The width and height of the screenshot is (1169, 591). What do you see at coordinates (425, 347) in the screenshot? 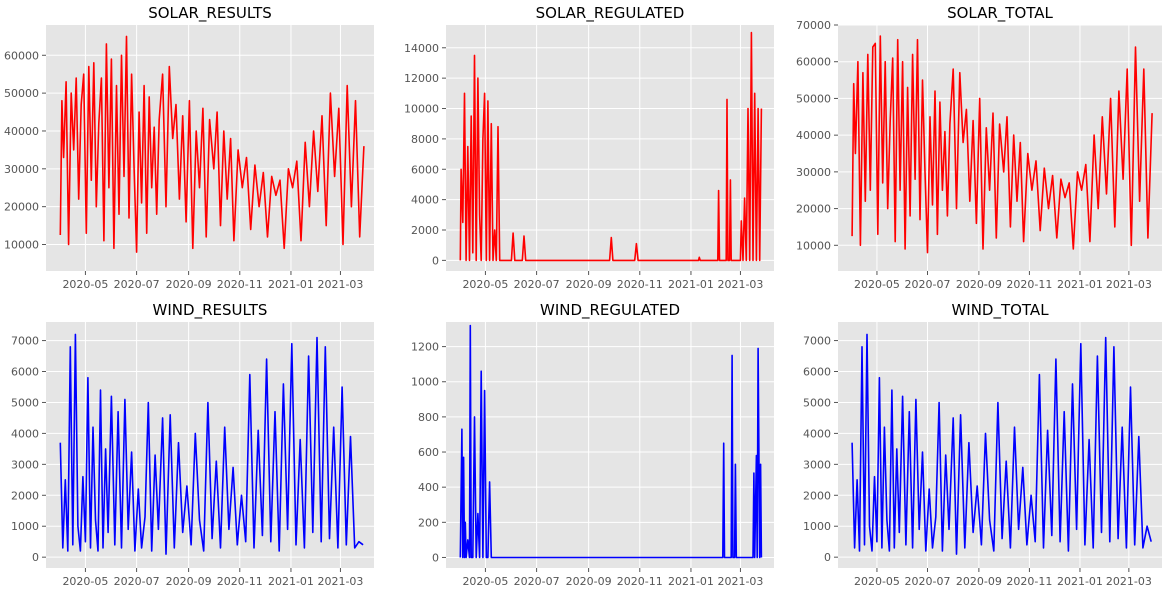
I see `y-tick-label: 1200` at bounding box center [425, 347].